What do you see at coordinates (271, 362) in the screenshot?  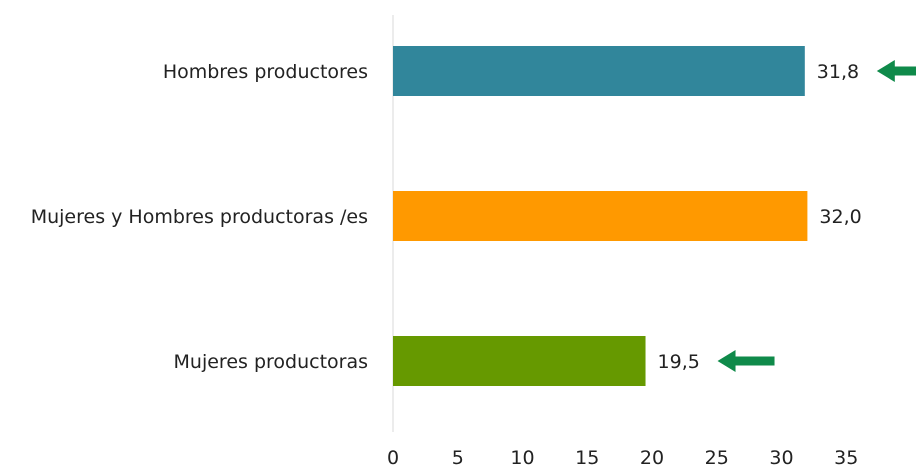 I see `category-label: Mujeres productoras` at bounding box center [271, 362].